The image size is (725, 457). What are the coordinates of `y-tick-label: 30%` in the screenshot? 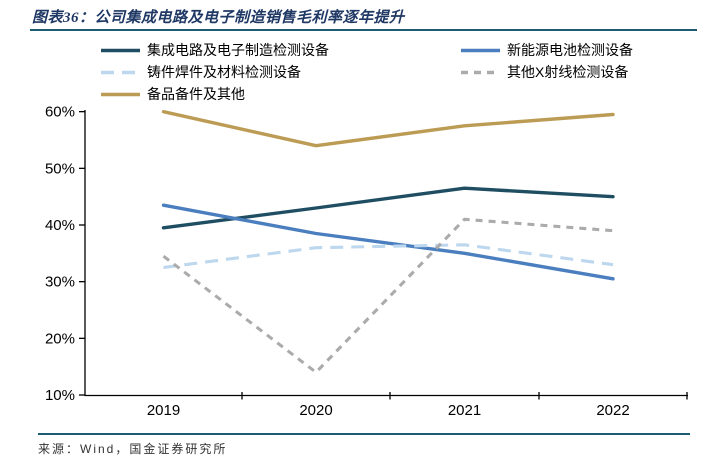 It's located at (60, 282).